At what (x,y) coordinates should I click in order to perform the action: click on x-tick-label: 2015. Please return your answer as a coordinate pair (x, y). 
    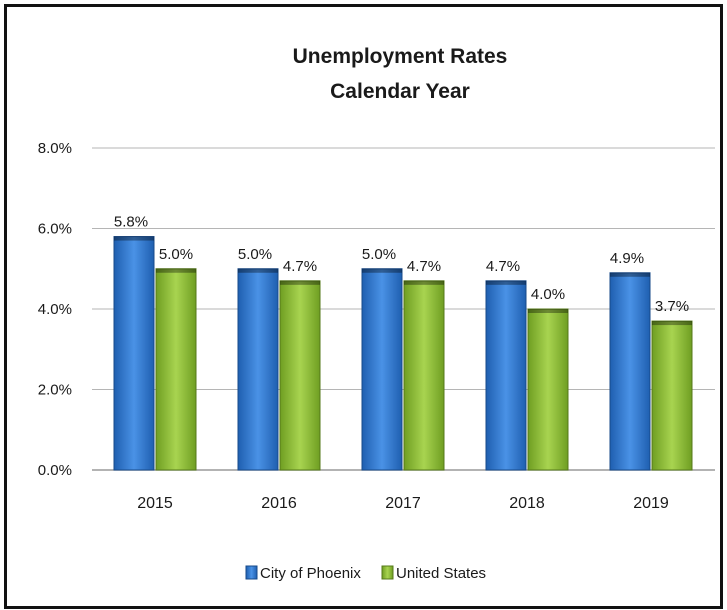
    Looking at the image, I should click on (155, 503).